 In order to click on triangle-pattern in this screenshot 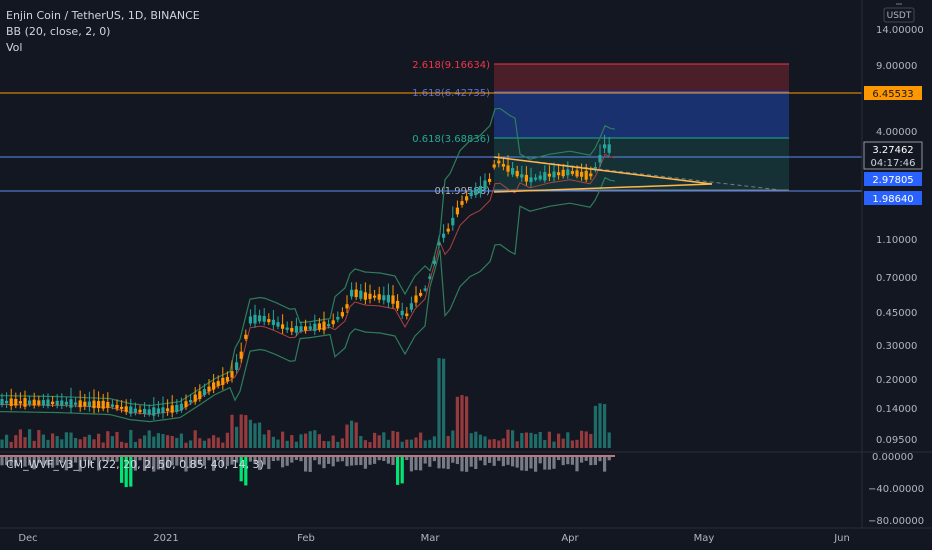, I will do `click(603, 174)`.